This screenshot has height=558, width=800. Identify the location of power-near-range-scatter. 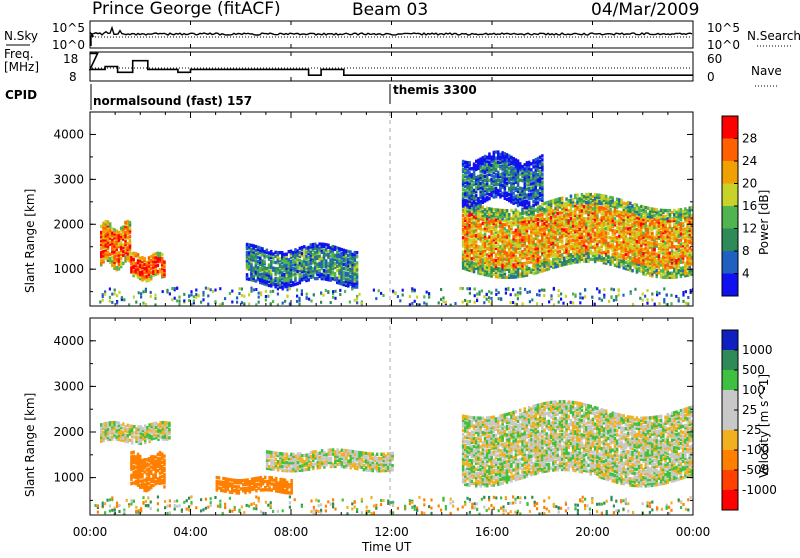
(396, 297).